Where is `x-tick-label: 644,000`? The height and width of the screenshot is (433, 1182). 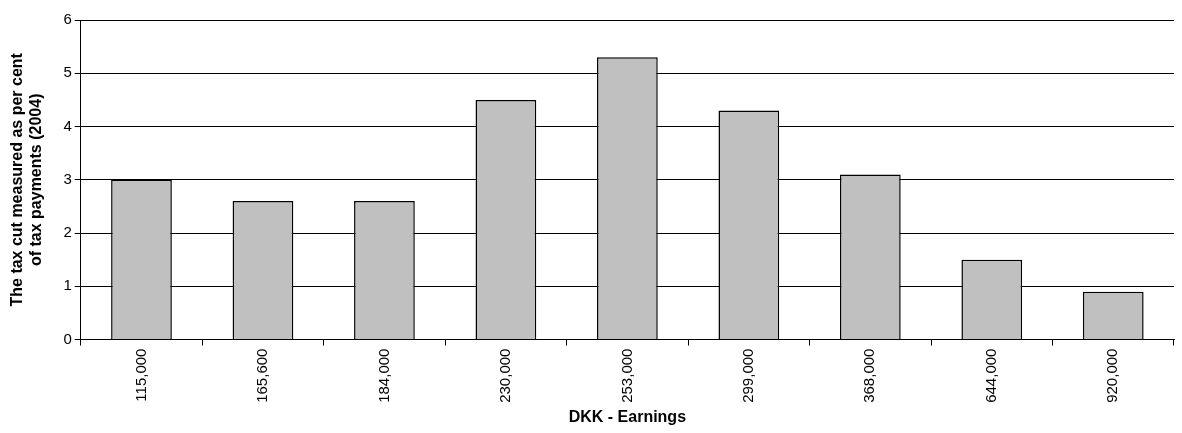
x-tick-label: 644,000 is located at coordinates (990, 375).